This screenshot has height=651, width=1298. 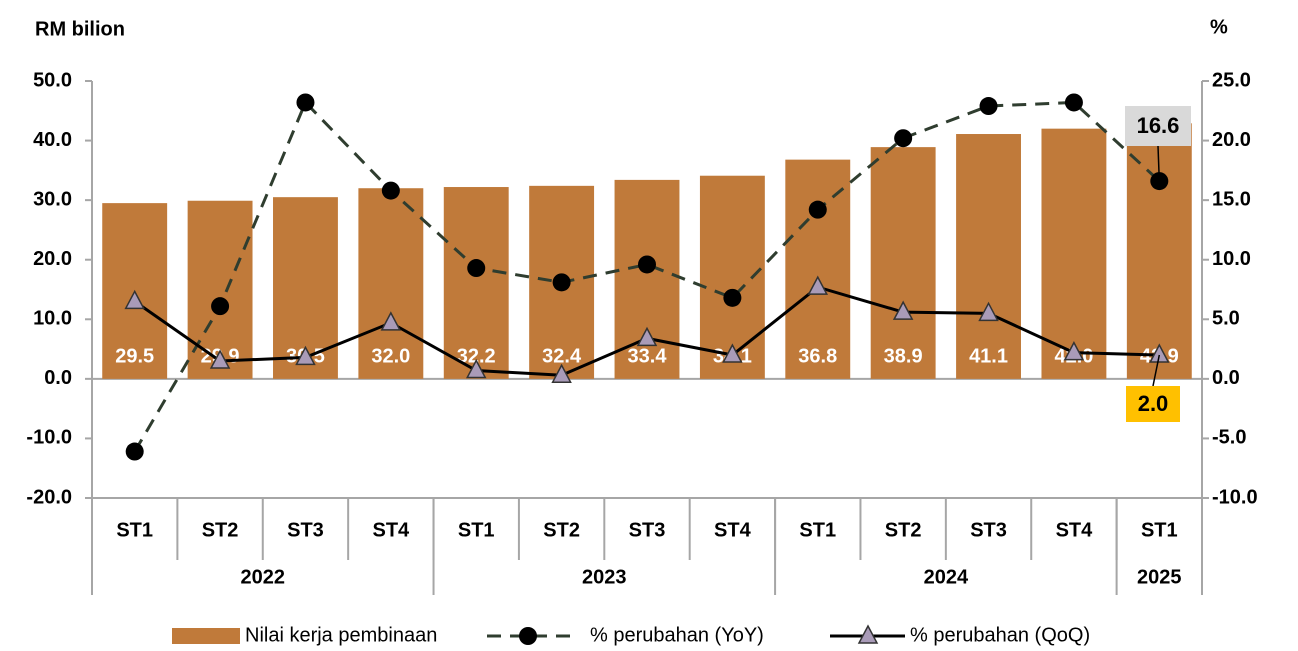 I want to click on y-tick-label: 10.0, so click(x=52, y=319).